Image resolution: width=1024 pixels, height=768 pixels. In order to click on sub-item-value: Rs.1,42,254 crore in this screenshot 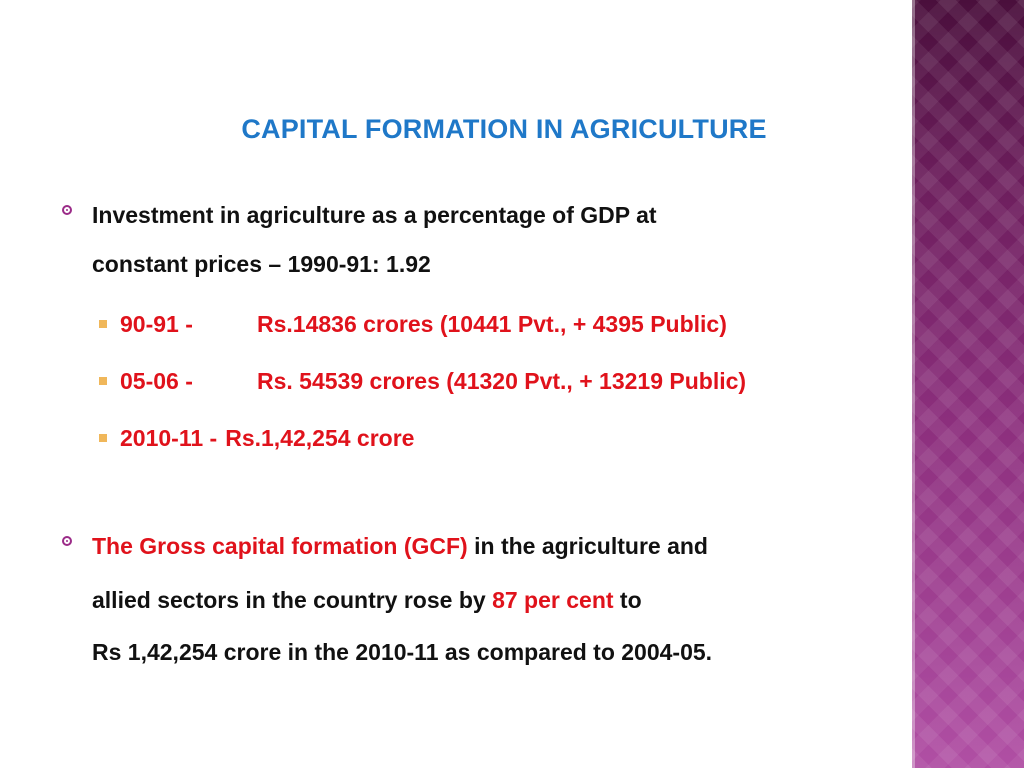, I will do `click(320, 438)`.